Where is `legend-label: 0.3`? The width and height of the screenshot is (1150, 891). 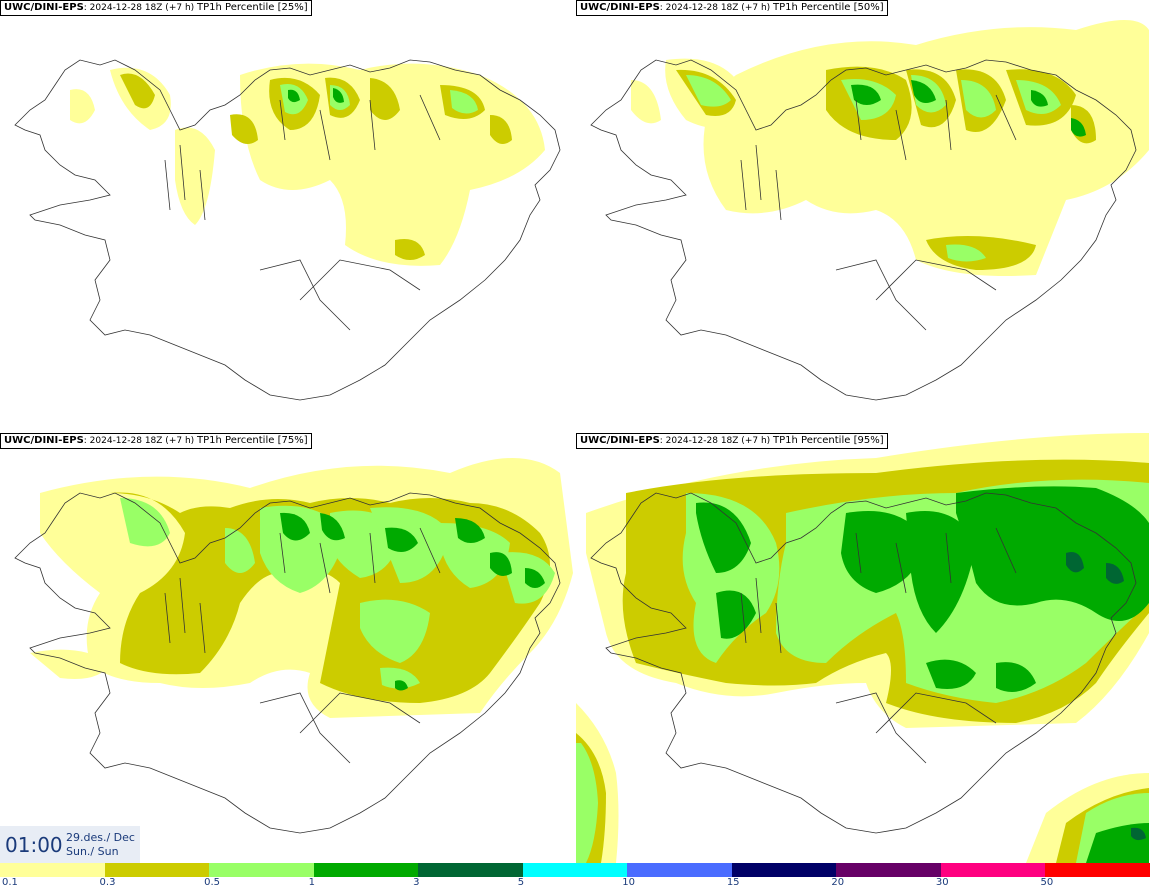 legend-label: 0.3 is located at coordinates (107, 882).